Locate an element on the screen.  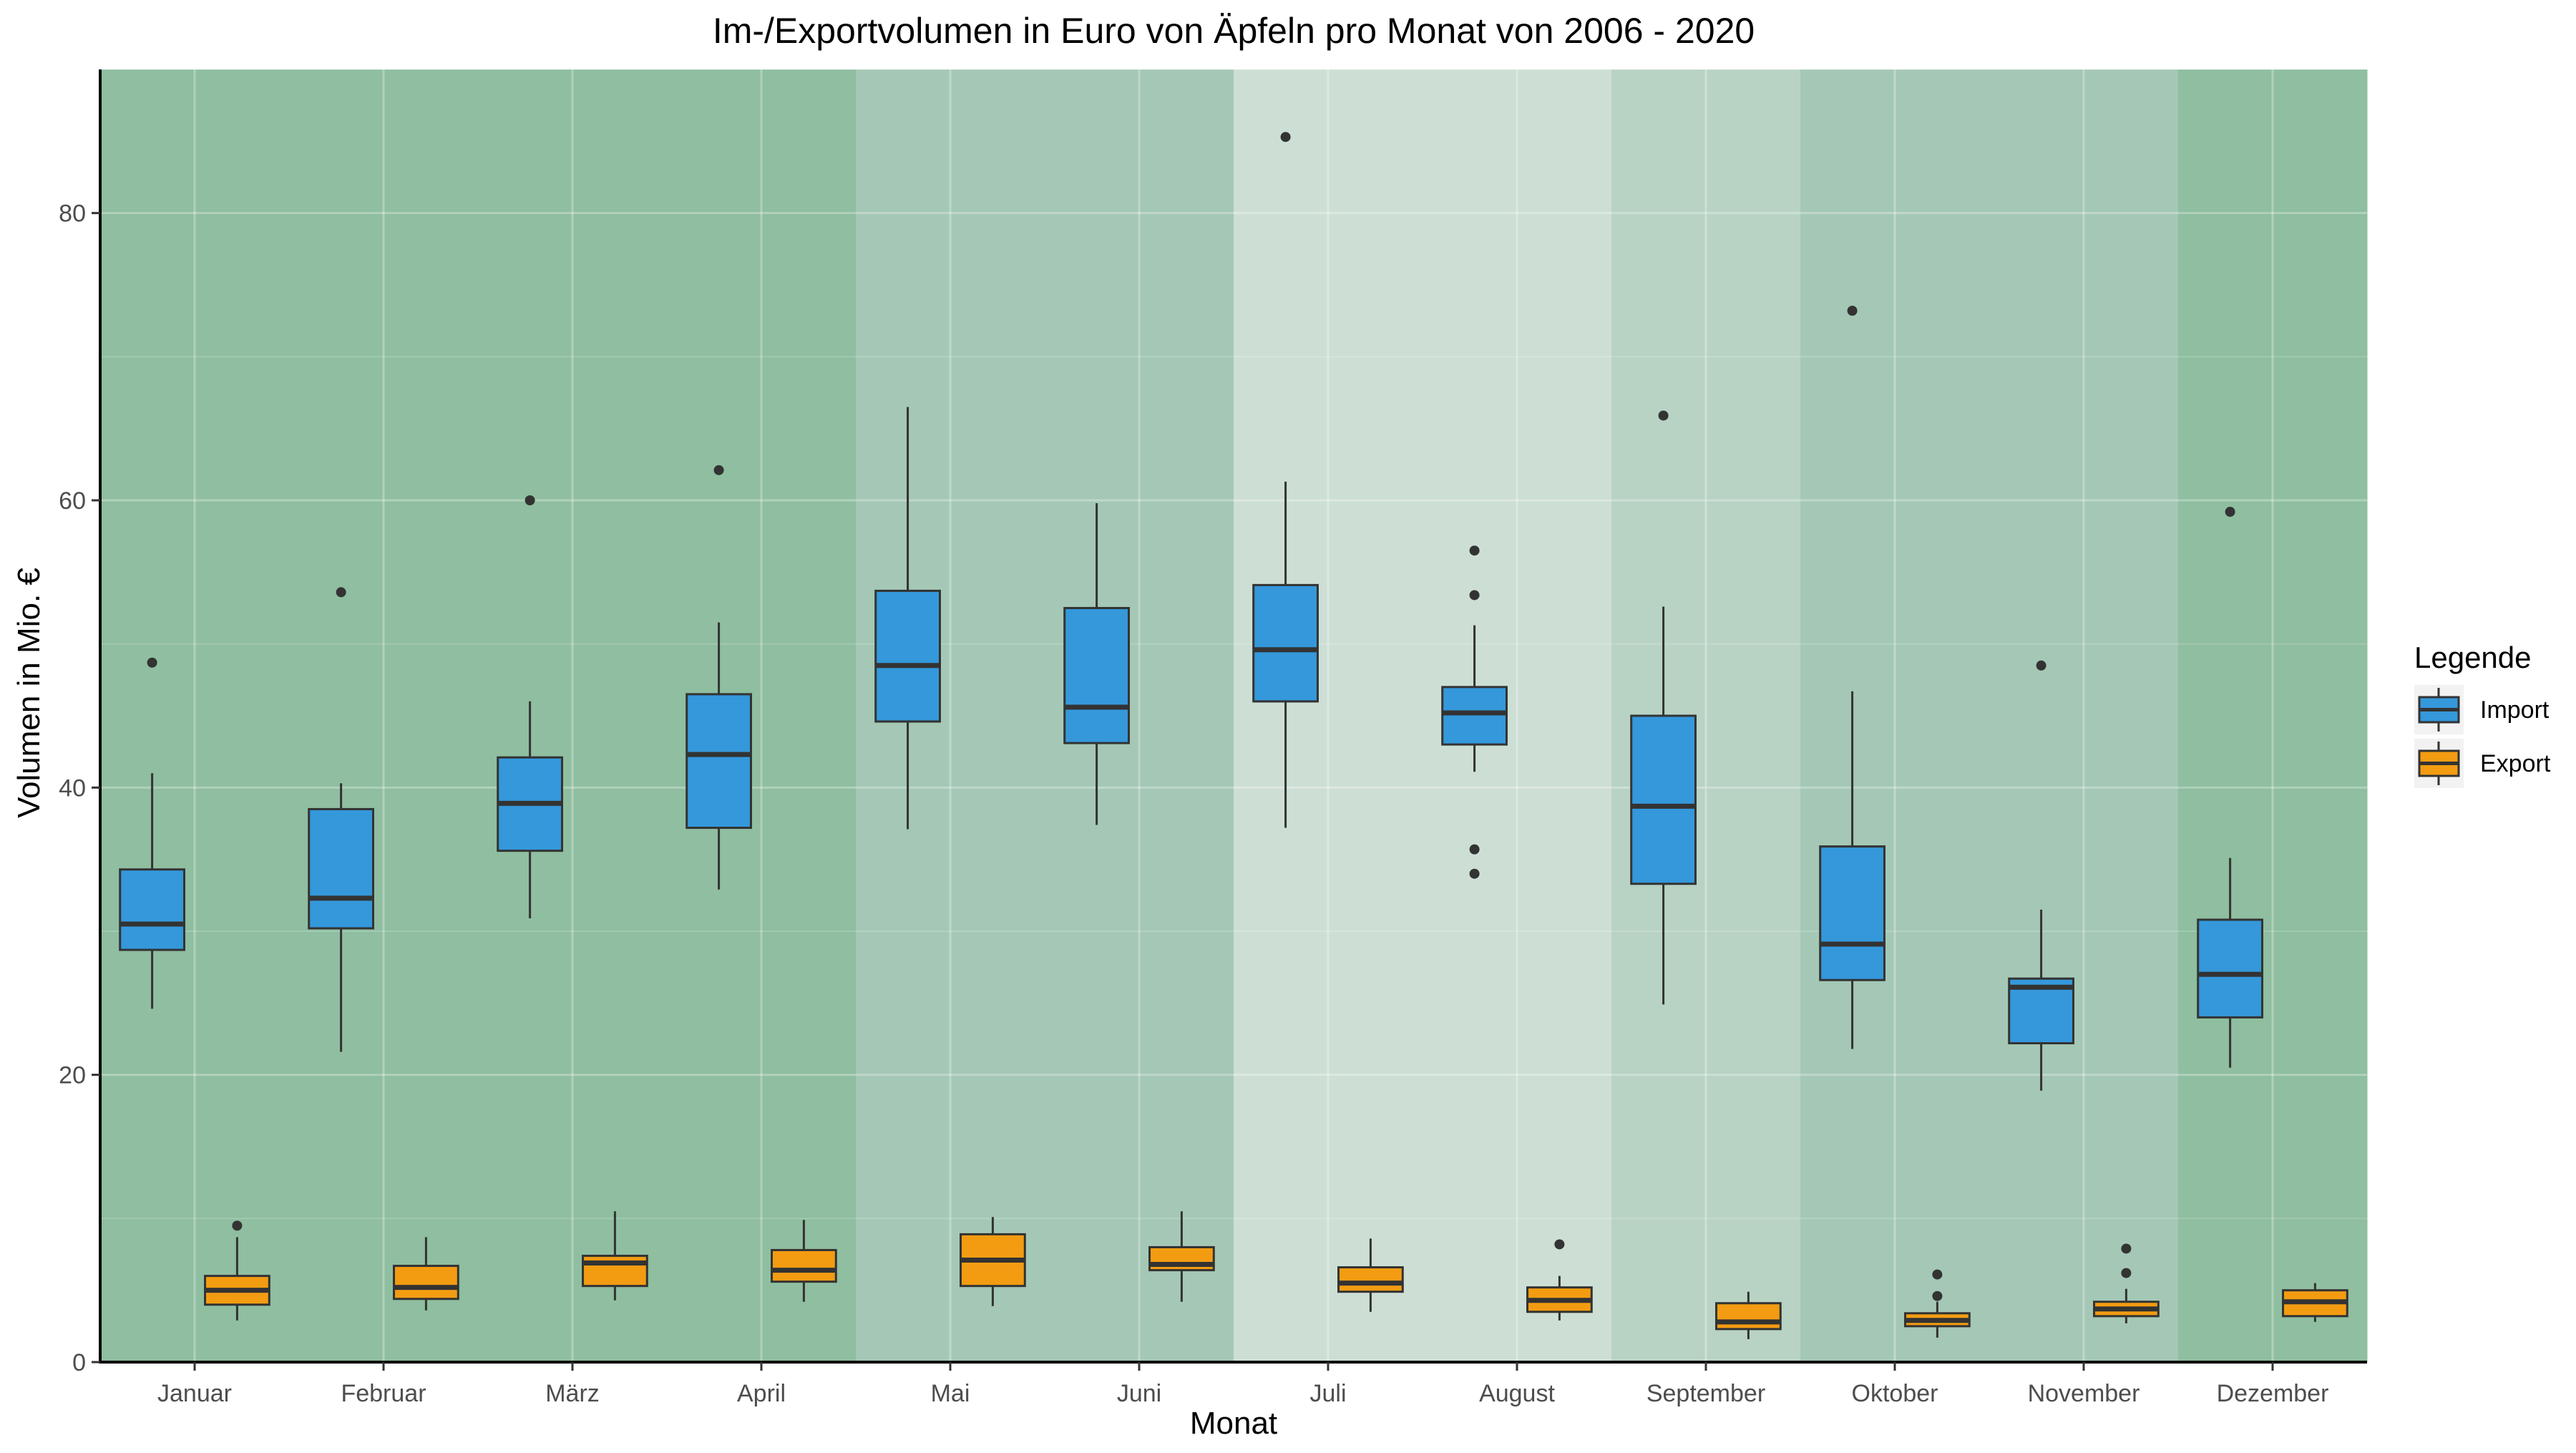
legend-label-import: Import is located at coordinates (2515, 710).